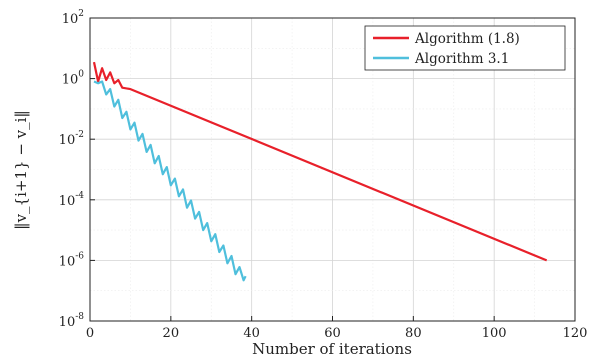 This screenshot has height=360, width=596. I want to click on x-tick-label: 20, so click(171, 333).